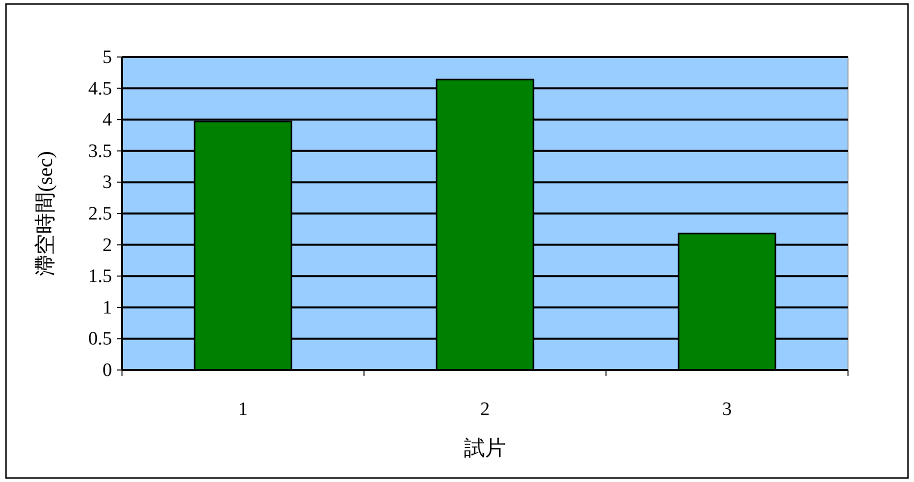 The width and height of the screenshot is (914, 482). I want to click on y-tick-label: 3.5, so click(100, 151).